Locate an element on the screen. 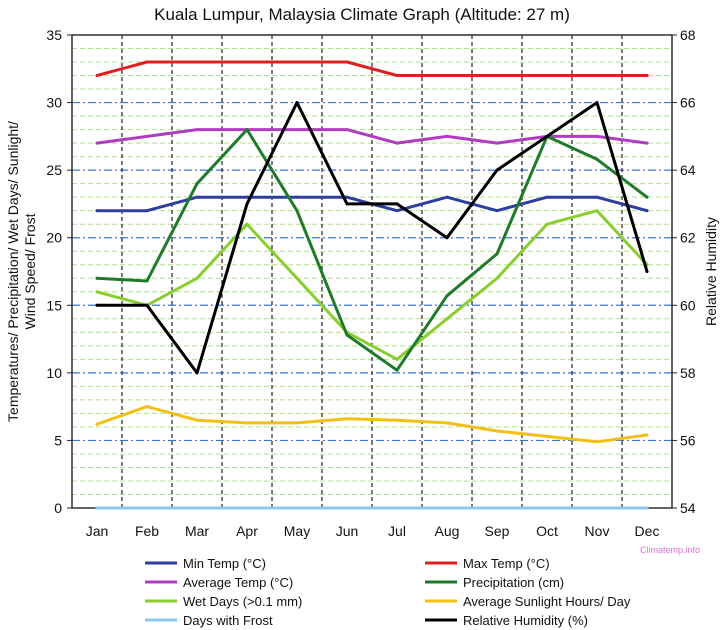 The image size is (721, 630). y-left-tick-label: 5 is located at coordinates (58, 440).